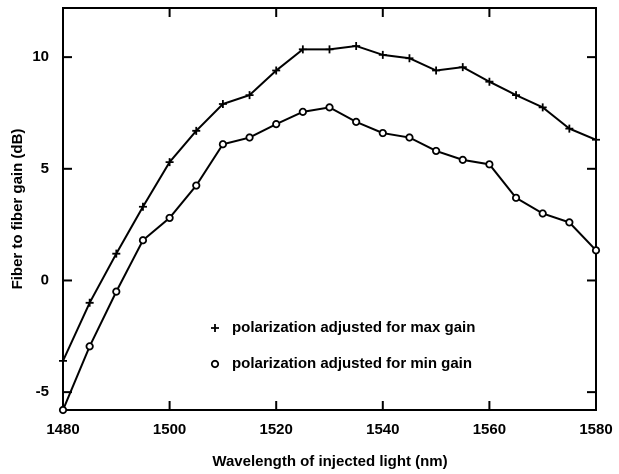 The height and width of the screenshot is (474, 619). Describe the element at coordinates (45, 168) in the screenshot. I see `y-tick-label: 5` at that location.